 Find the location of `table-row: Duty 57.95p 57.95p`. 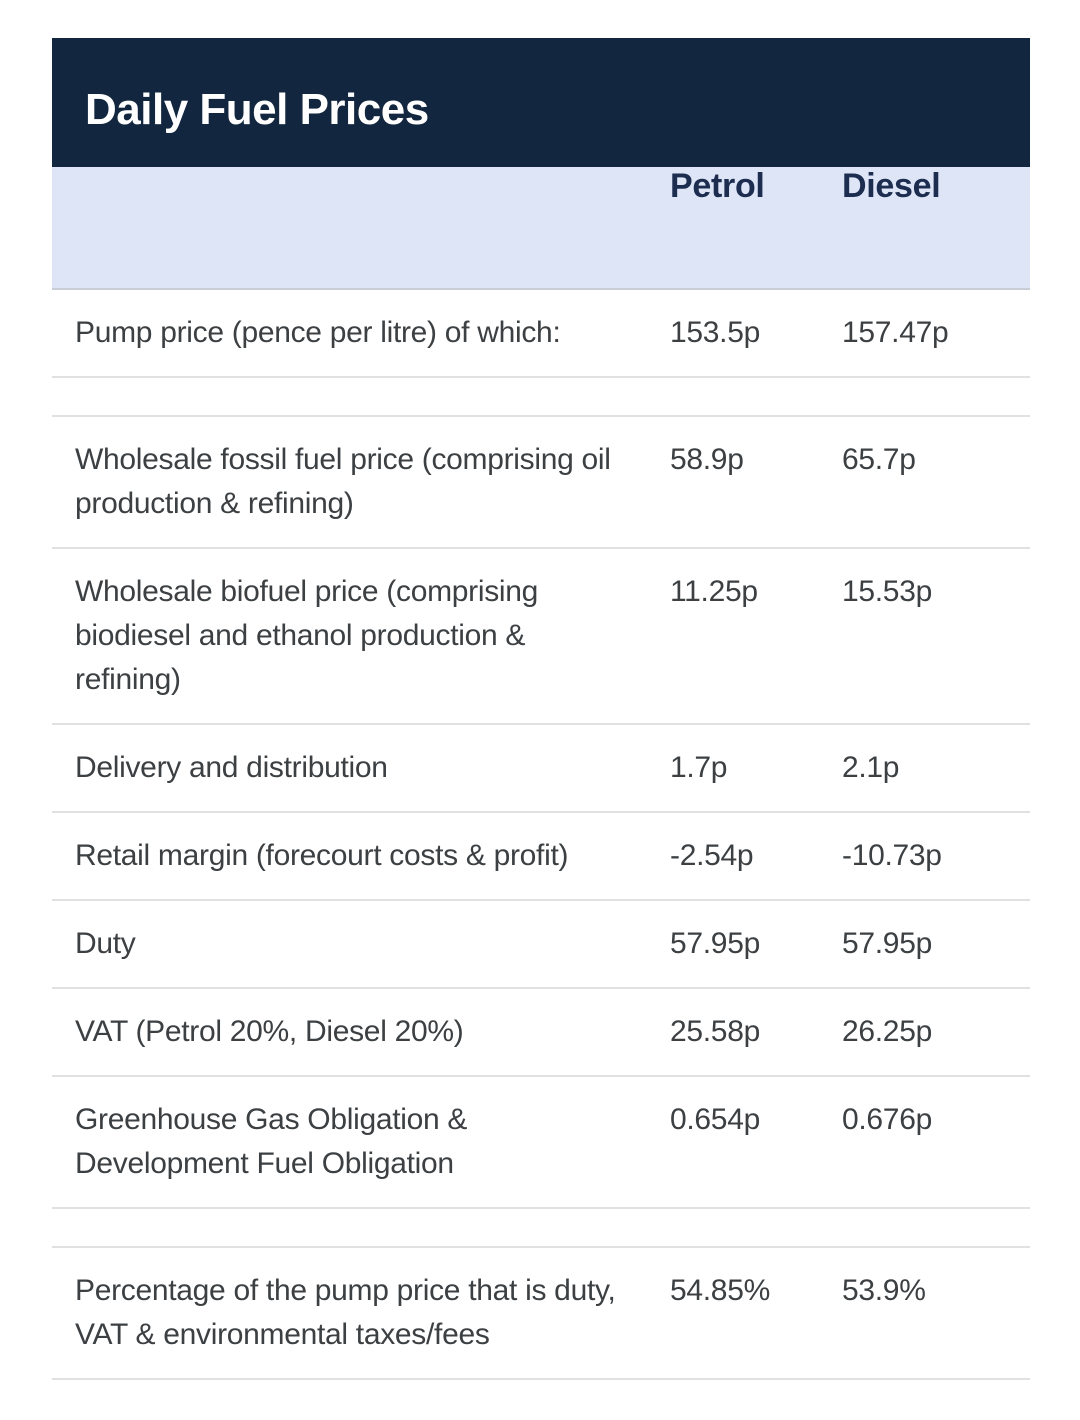

table-row: Duty 57.95p 57.95p is located at coordinates (541, 945).